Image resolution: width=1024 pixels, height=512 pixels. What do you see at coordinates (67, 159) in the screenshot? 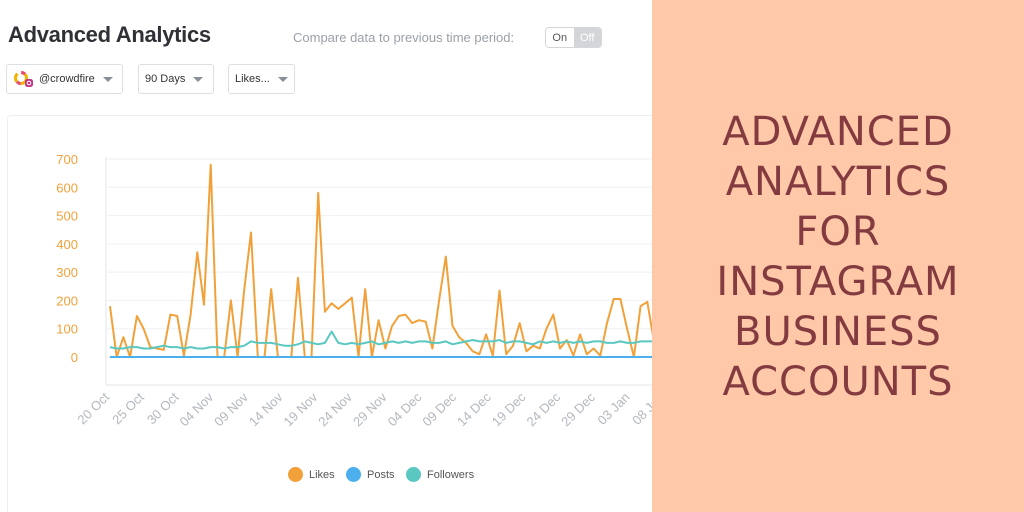
I see `y-tick-label: 700` at bounding box center [67, 159].